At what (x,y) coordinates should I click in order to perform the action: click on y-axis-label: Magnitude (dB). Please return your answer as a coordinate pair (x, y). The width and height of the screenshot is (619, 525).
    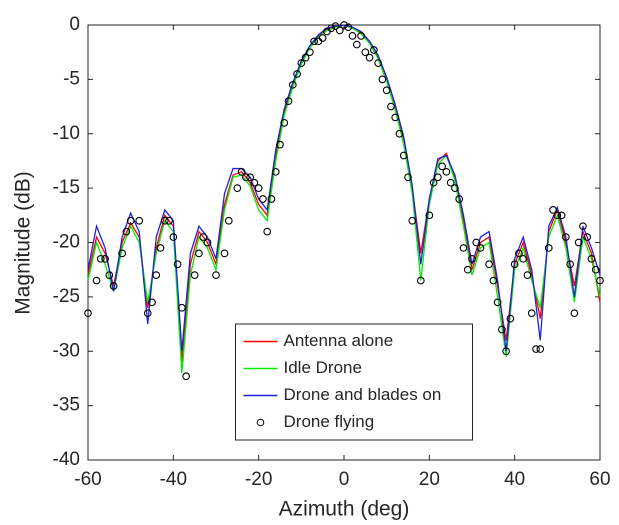
    Looking at the image, I should click on (23, 243).